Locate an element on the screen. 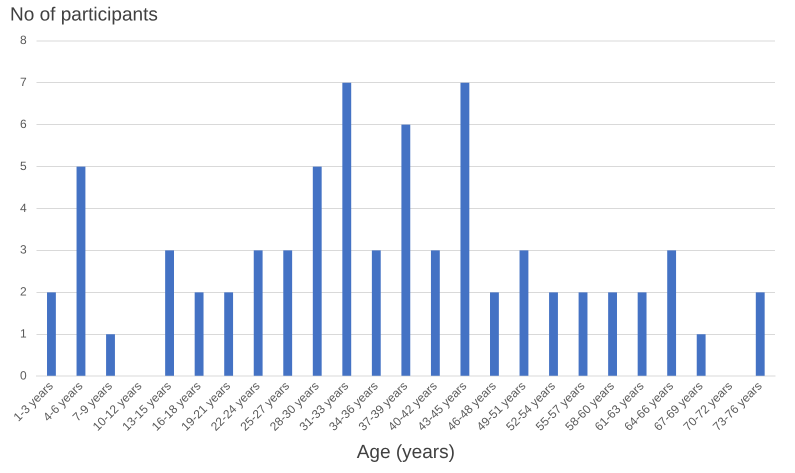 This screenshot has height=473, width=795. y-axis-title: No of participants is located at coordinates (84, 15).